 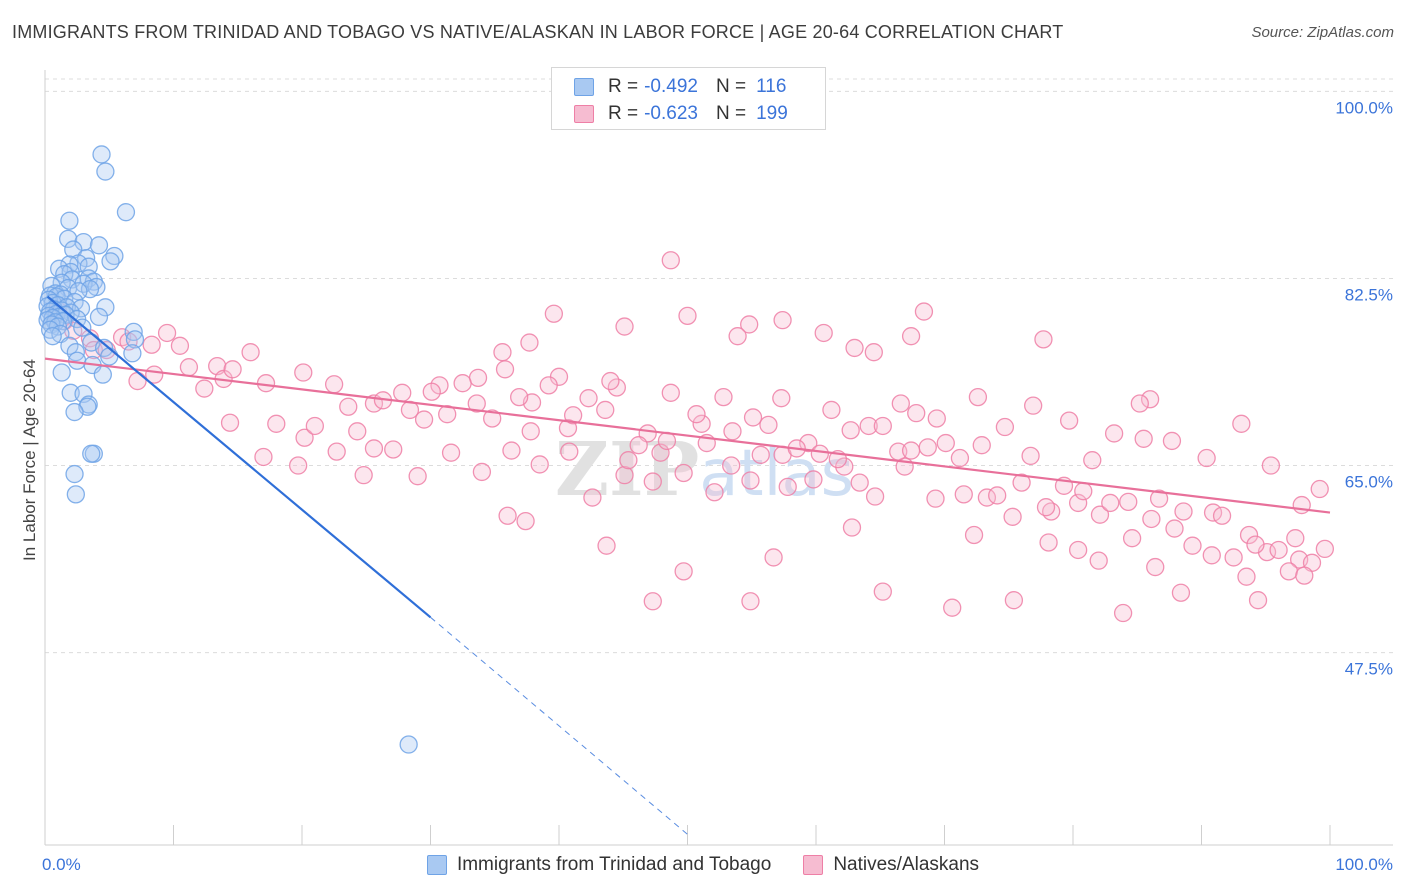 I want to click on y-axis-label: In Labor Force | Age 20-64, so click(x=29, y=460).